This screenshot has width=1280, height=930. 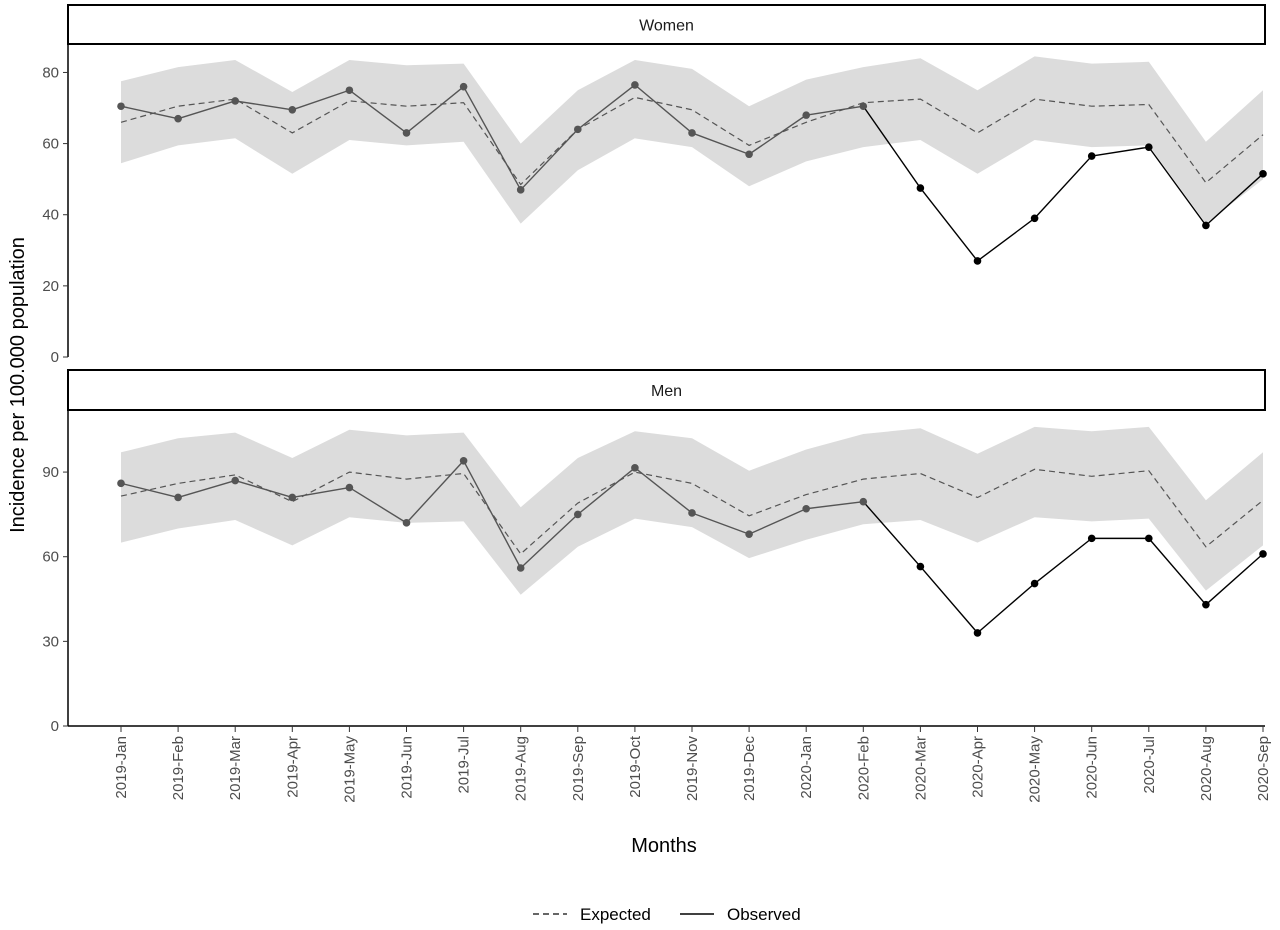 What do you see at coordinates (692, 769) in the screenshot?
I see `x-tick-label: 2019-Nov` at bounding box center [692, 769].